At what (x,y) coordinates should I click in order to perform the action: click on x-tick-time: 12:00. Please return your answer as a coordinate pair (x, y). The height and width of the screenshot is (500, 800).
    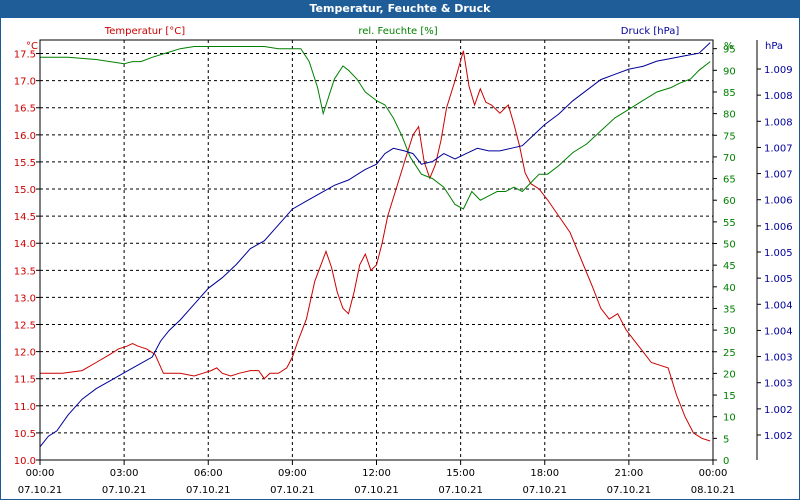
    Looking at the image, I should click on (376, 473).